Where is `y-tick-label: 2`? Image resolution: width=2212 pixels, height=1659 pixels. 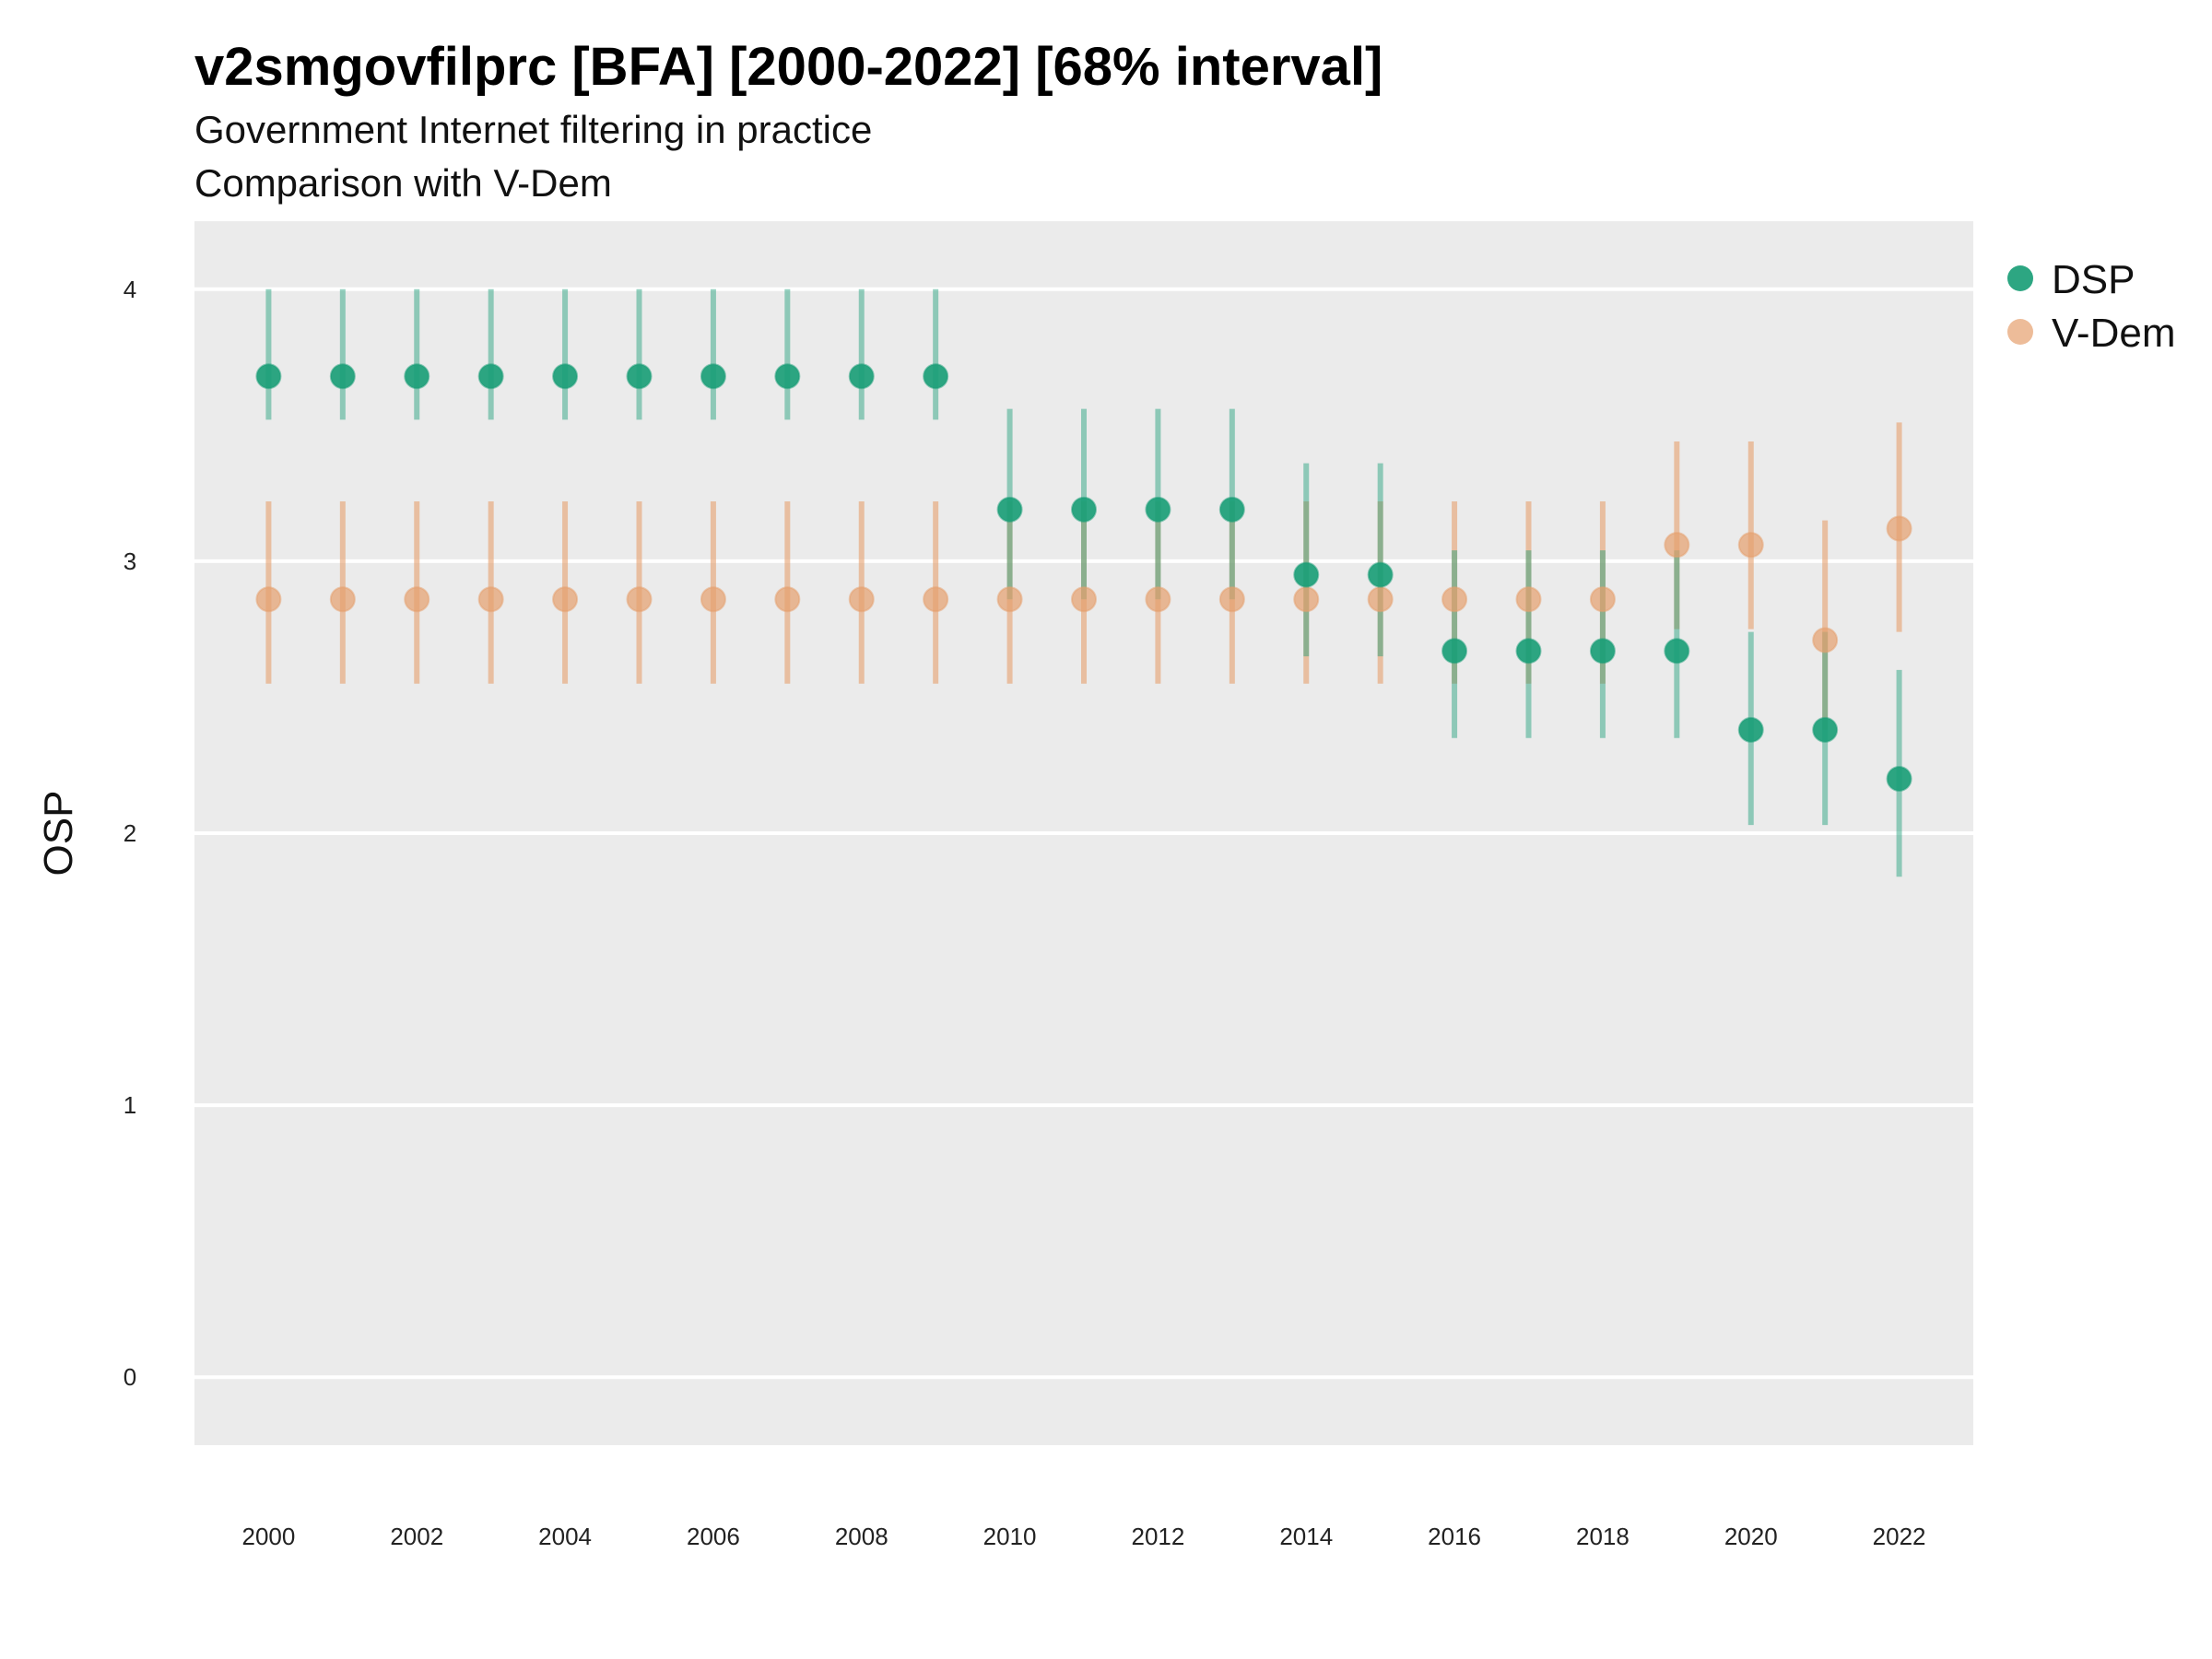
y-tick-label: 2 is located at coordinates (130, 833).